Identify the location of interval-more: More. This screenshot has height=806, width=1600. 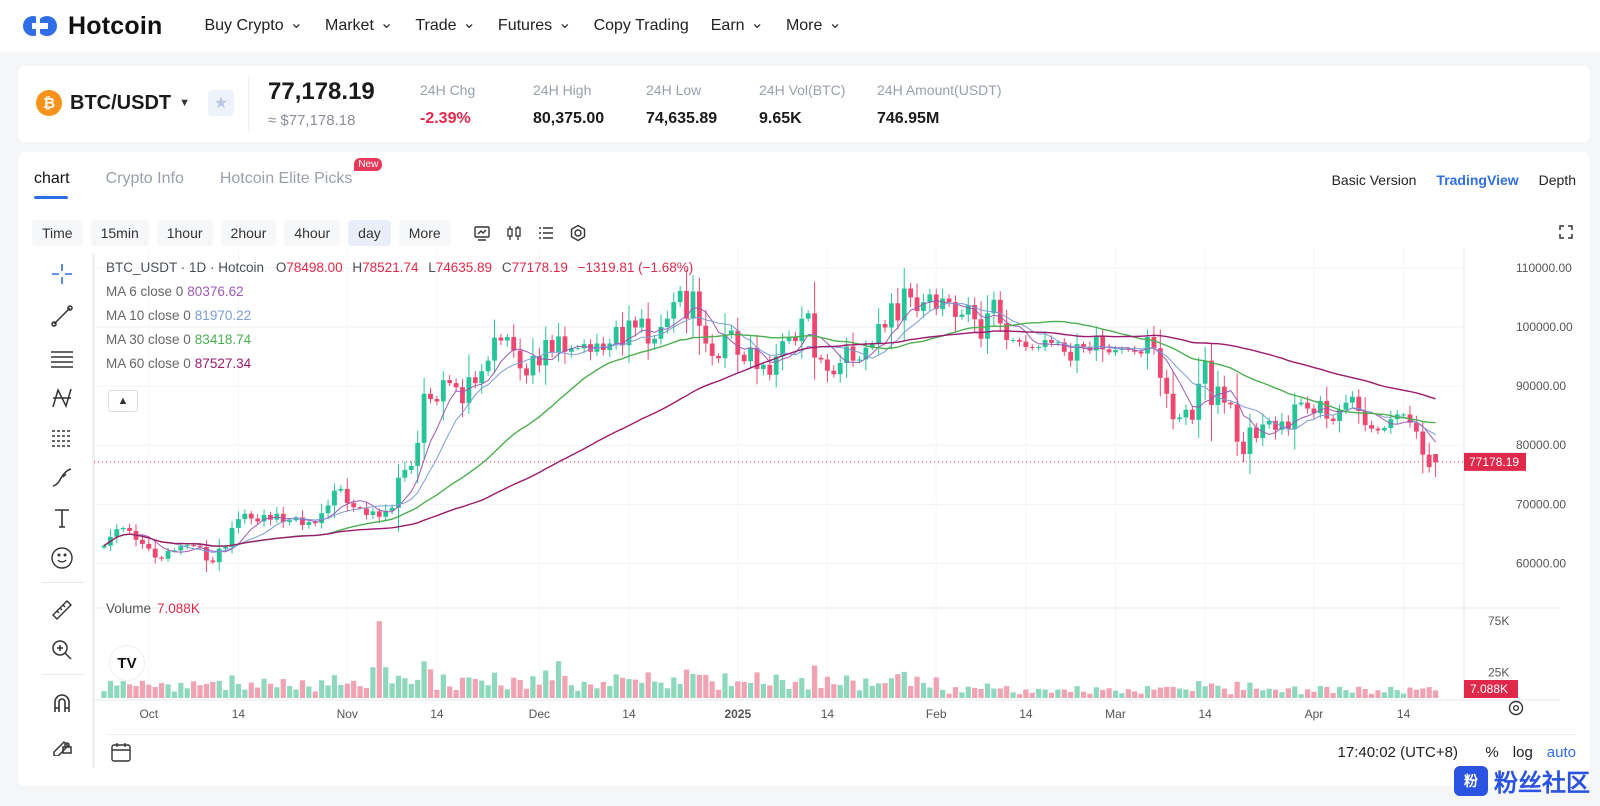
(424, 233).